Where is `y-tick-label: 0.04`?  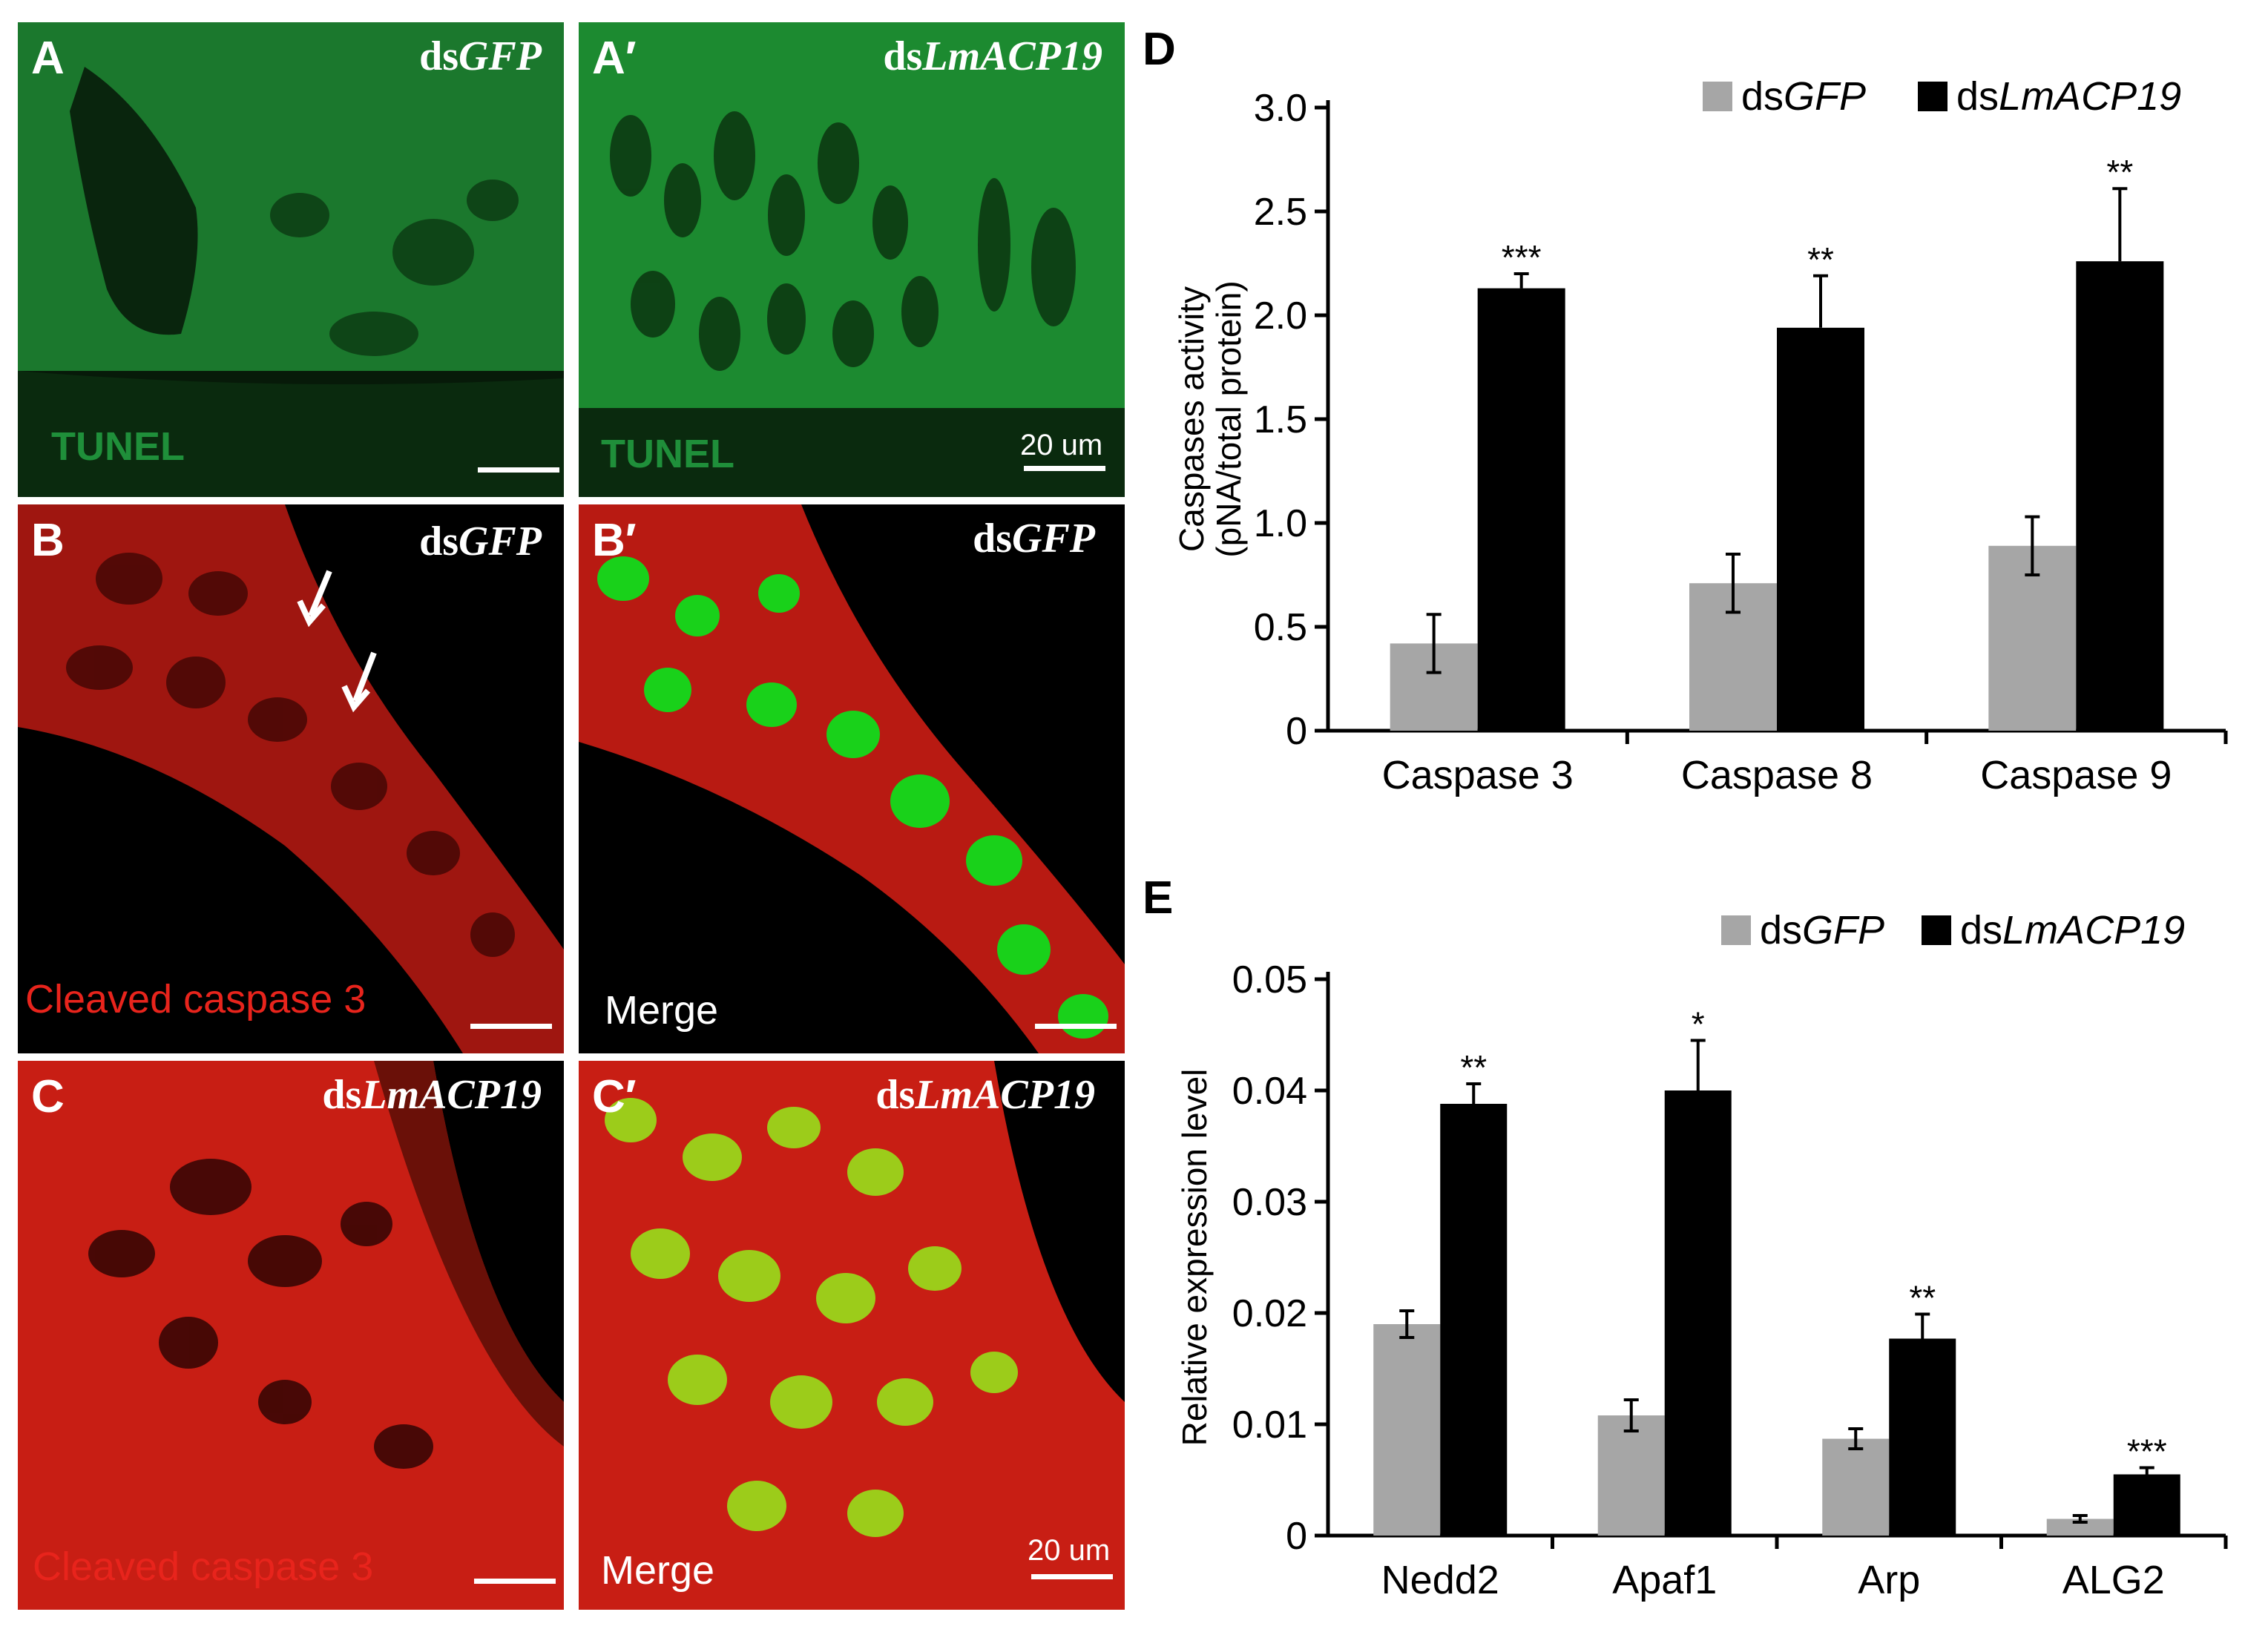
y-tick-label: 0.04 is located at coordinates (1269, 1091).